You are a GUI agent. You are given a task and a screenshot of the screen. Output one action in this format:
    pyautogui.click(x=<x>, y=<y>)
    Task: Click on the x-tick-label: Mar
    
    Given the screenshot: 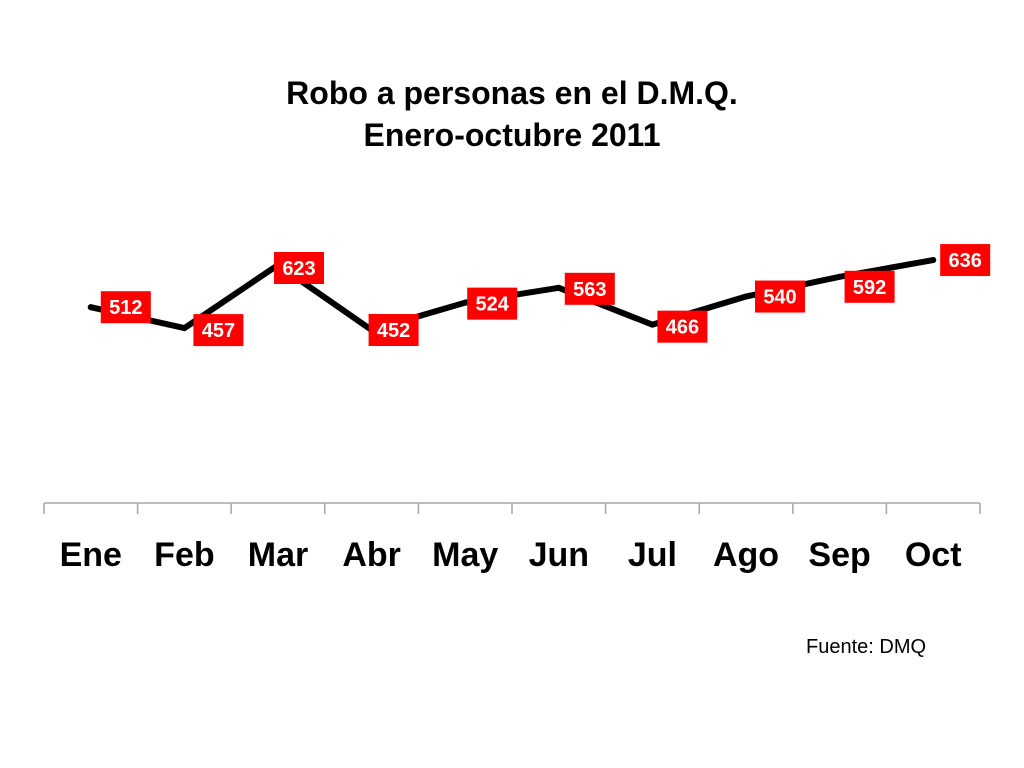 What is the action you would take?
    pyautogui.click(x=278, y=555)
    